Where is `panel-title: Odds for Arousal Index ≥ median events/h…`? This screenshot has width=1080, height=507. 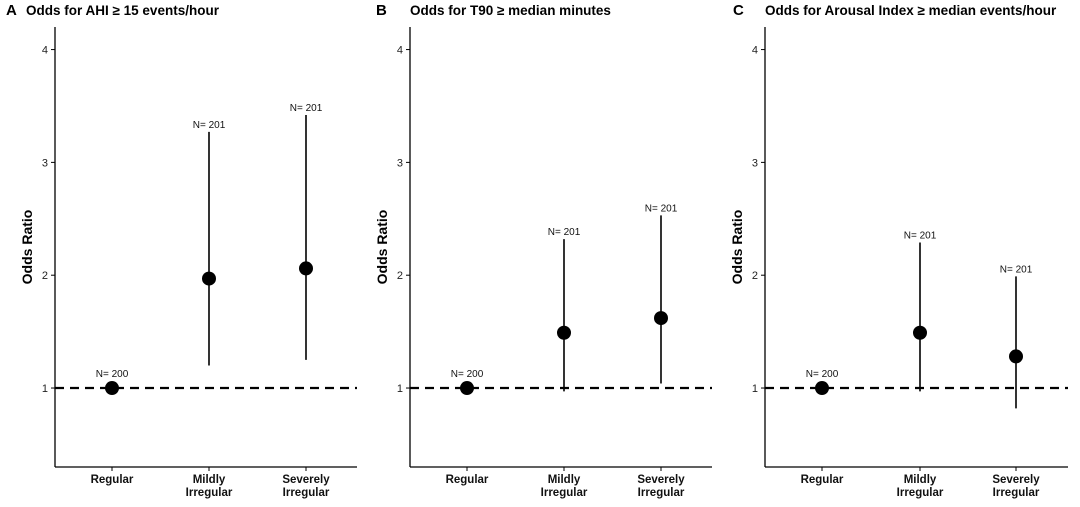 panel-title: Odds for Arousal Index ≥ median events/h… is located at coordinates (911, 10).